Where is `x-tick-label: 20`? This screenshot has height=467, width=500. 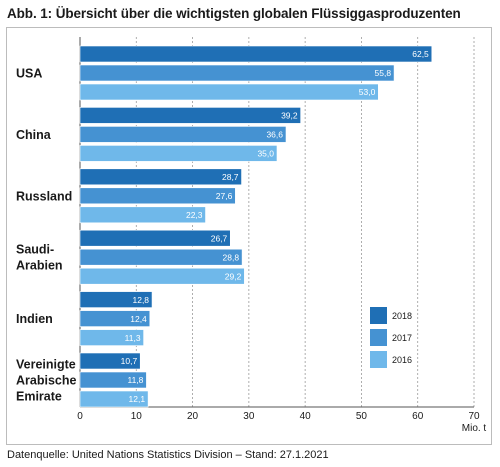
x-tick-label: 20 is located at coordinates (193, 416).